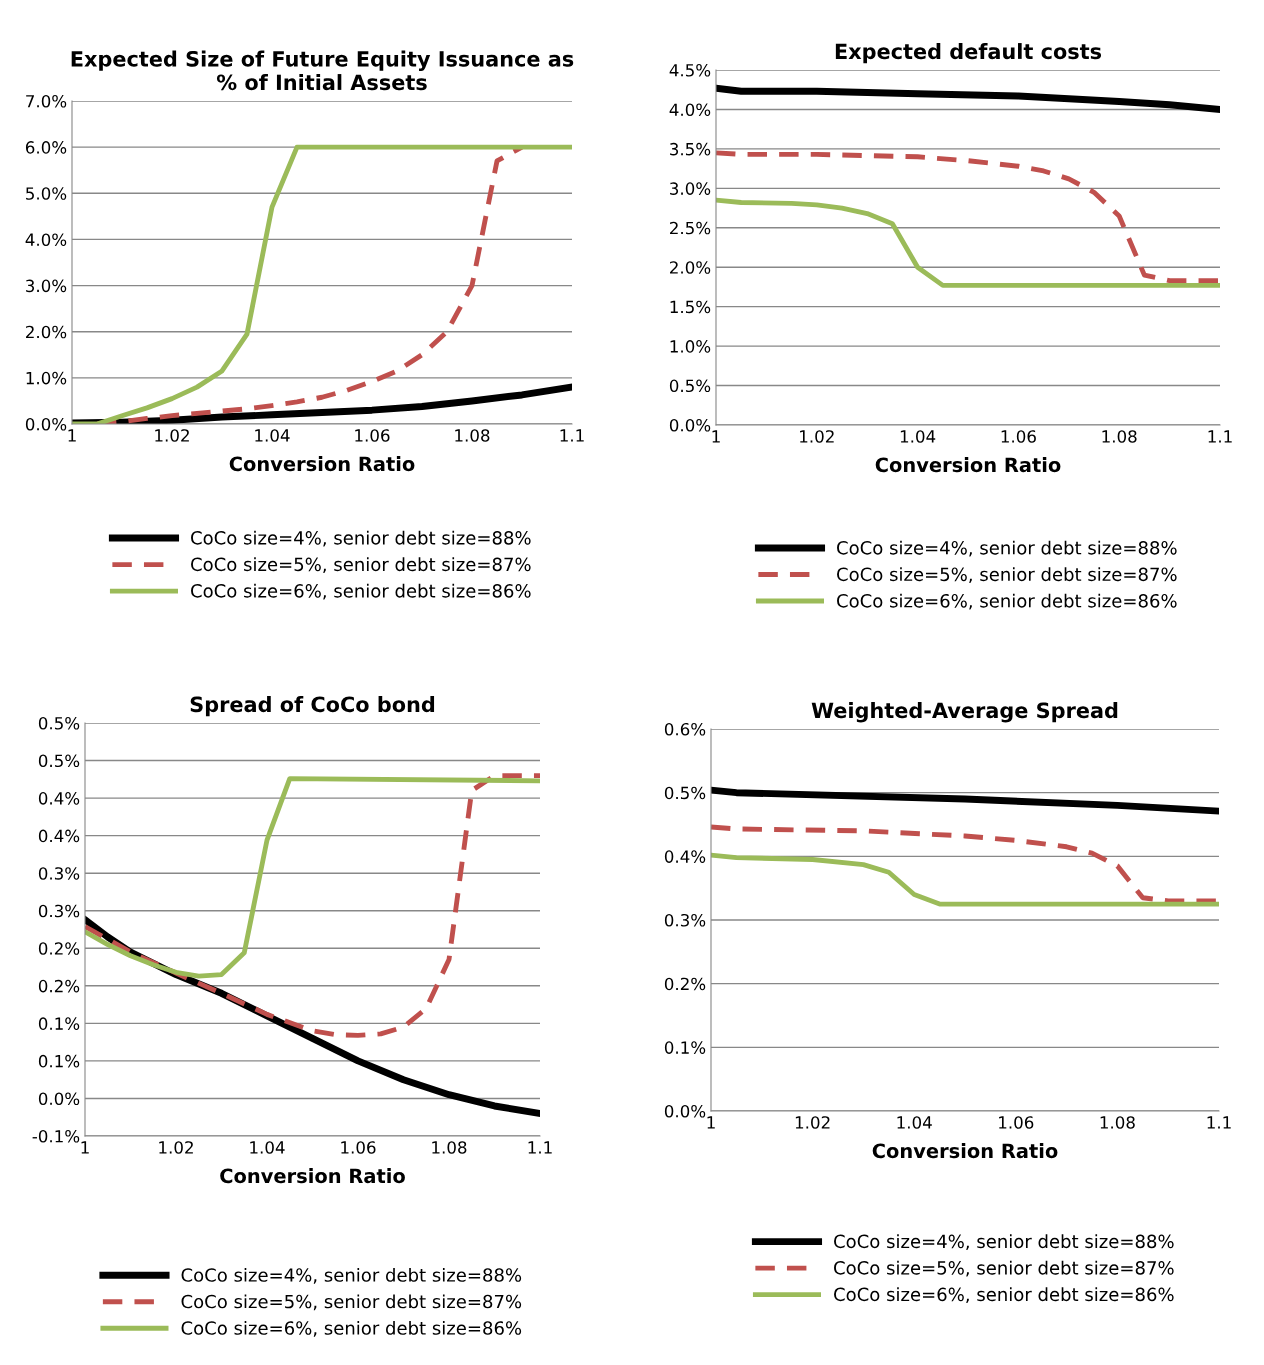 The height and width of the screenshot is (1365, 1264). Describe the element at coordinates (46, 147) in the screenshot. I see `y-tick-label: 6.0%` at that location.